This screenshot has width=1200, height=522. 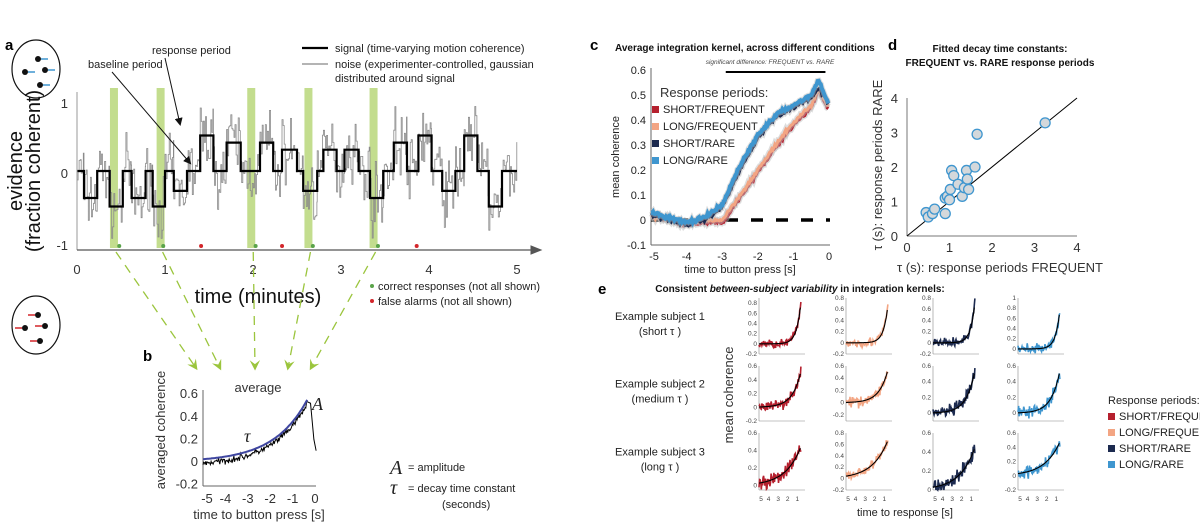 I want to click on x-tick-label: -3, so click(x=248, y=498).